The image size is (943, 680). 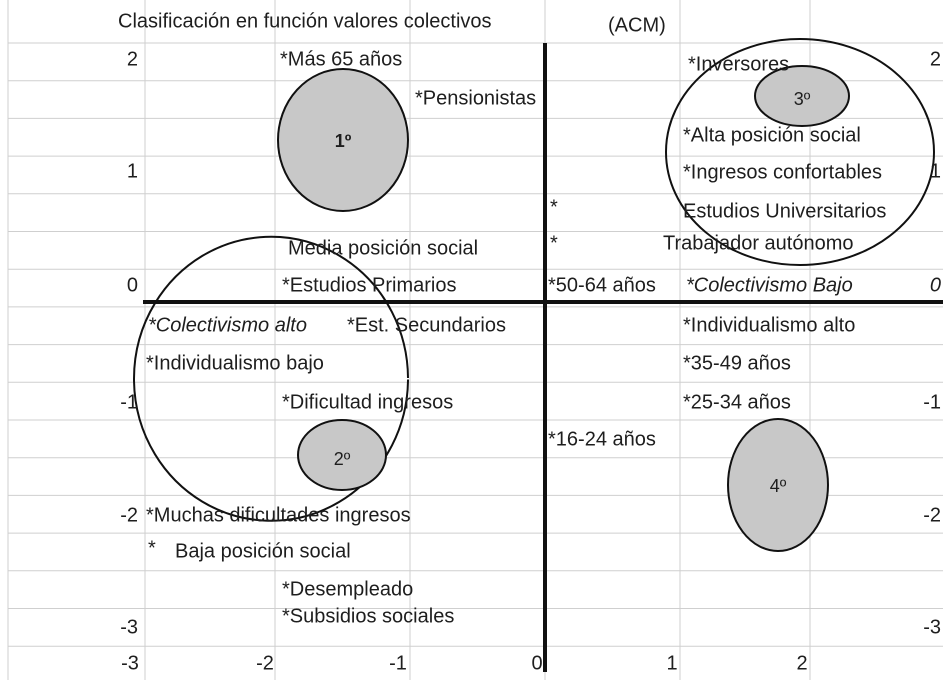 What do you see at coordinates (737, 402) in the screenshot?
I see `label: *25-34 años` at bounding box center [737, 402].